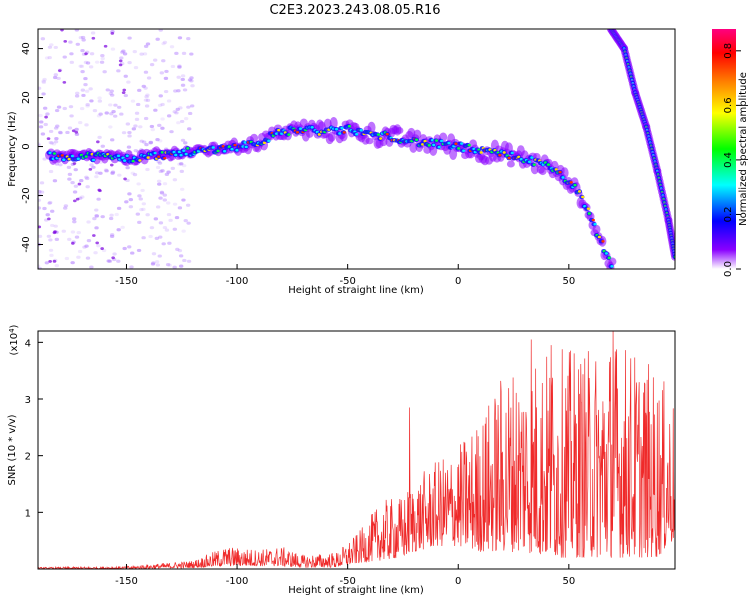 Image resolution: width=750 pixels, height=600 pixels. Describe the element at coordinates (354, 10) in the screenshot. I see `figure-title: C2E3.2023.243.08.05.R16` at that location.